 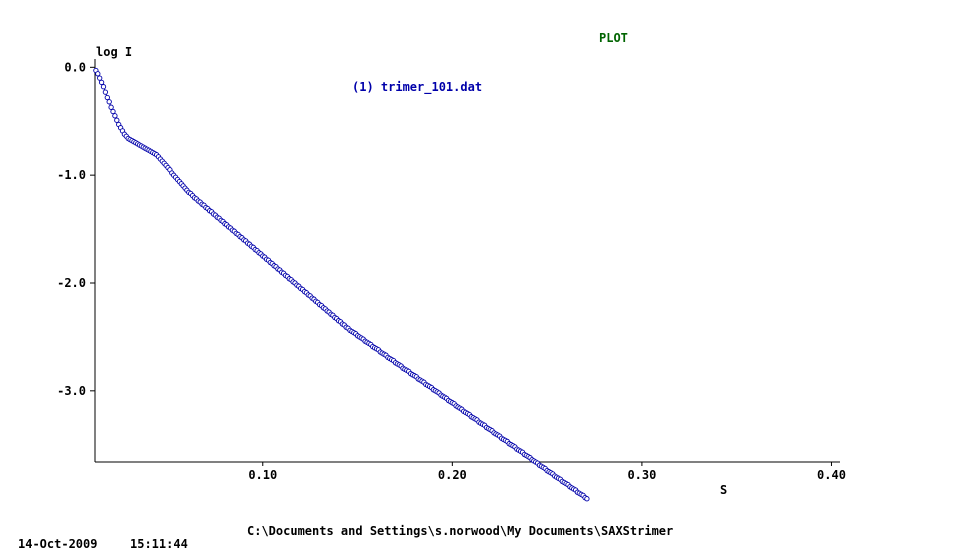 I want to click on y-tick-label: -2.0, so click(x=71, y=283).